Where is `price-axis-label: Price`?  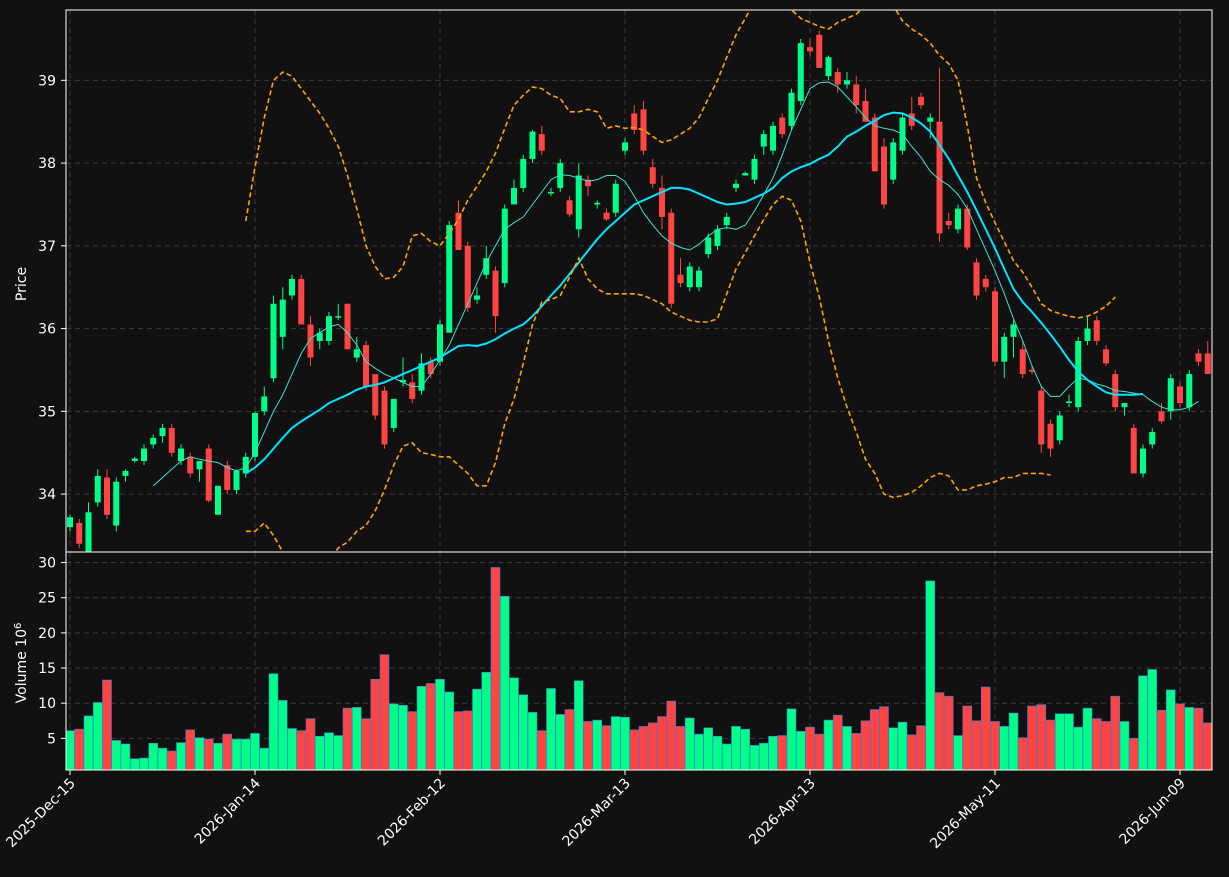
price-axis-label: Price is located at coordinates (22, 284).